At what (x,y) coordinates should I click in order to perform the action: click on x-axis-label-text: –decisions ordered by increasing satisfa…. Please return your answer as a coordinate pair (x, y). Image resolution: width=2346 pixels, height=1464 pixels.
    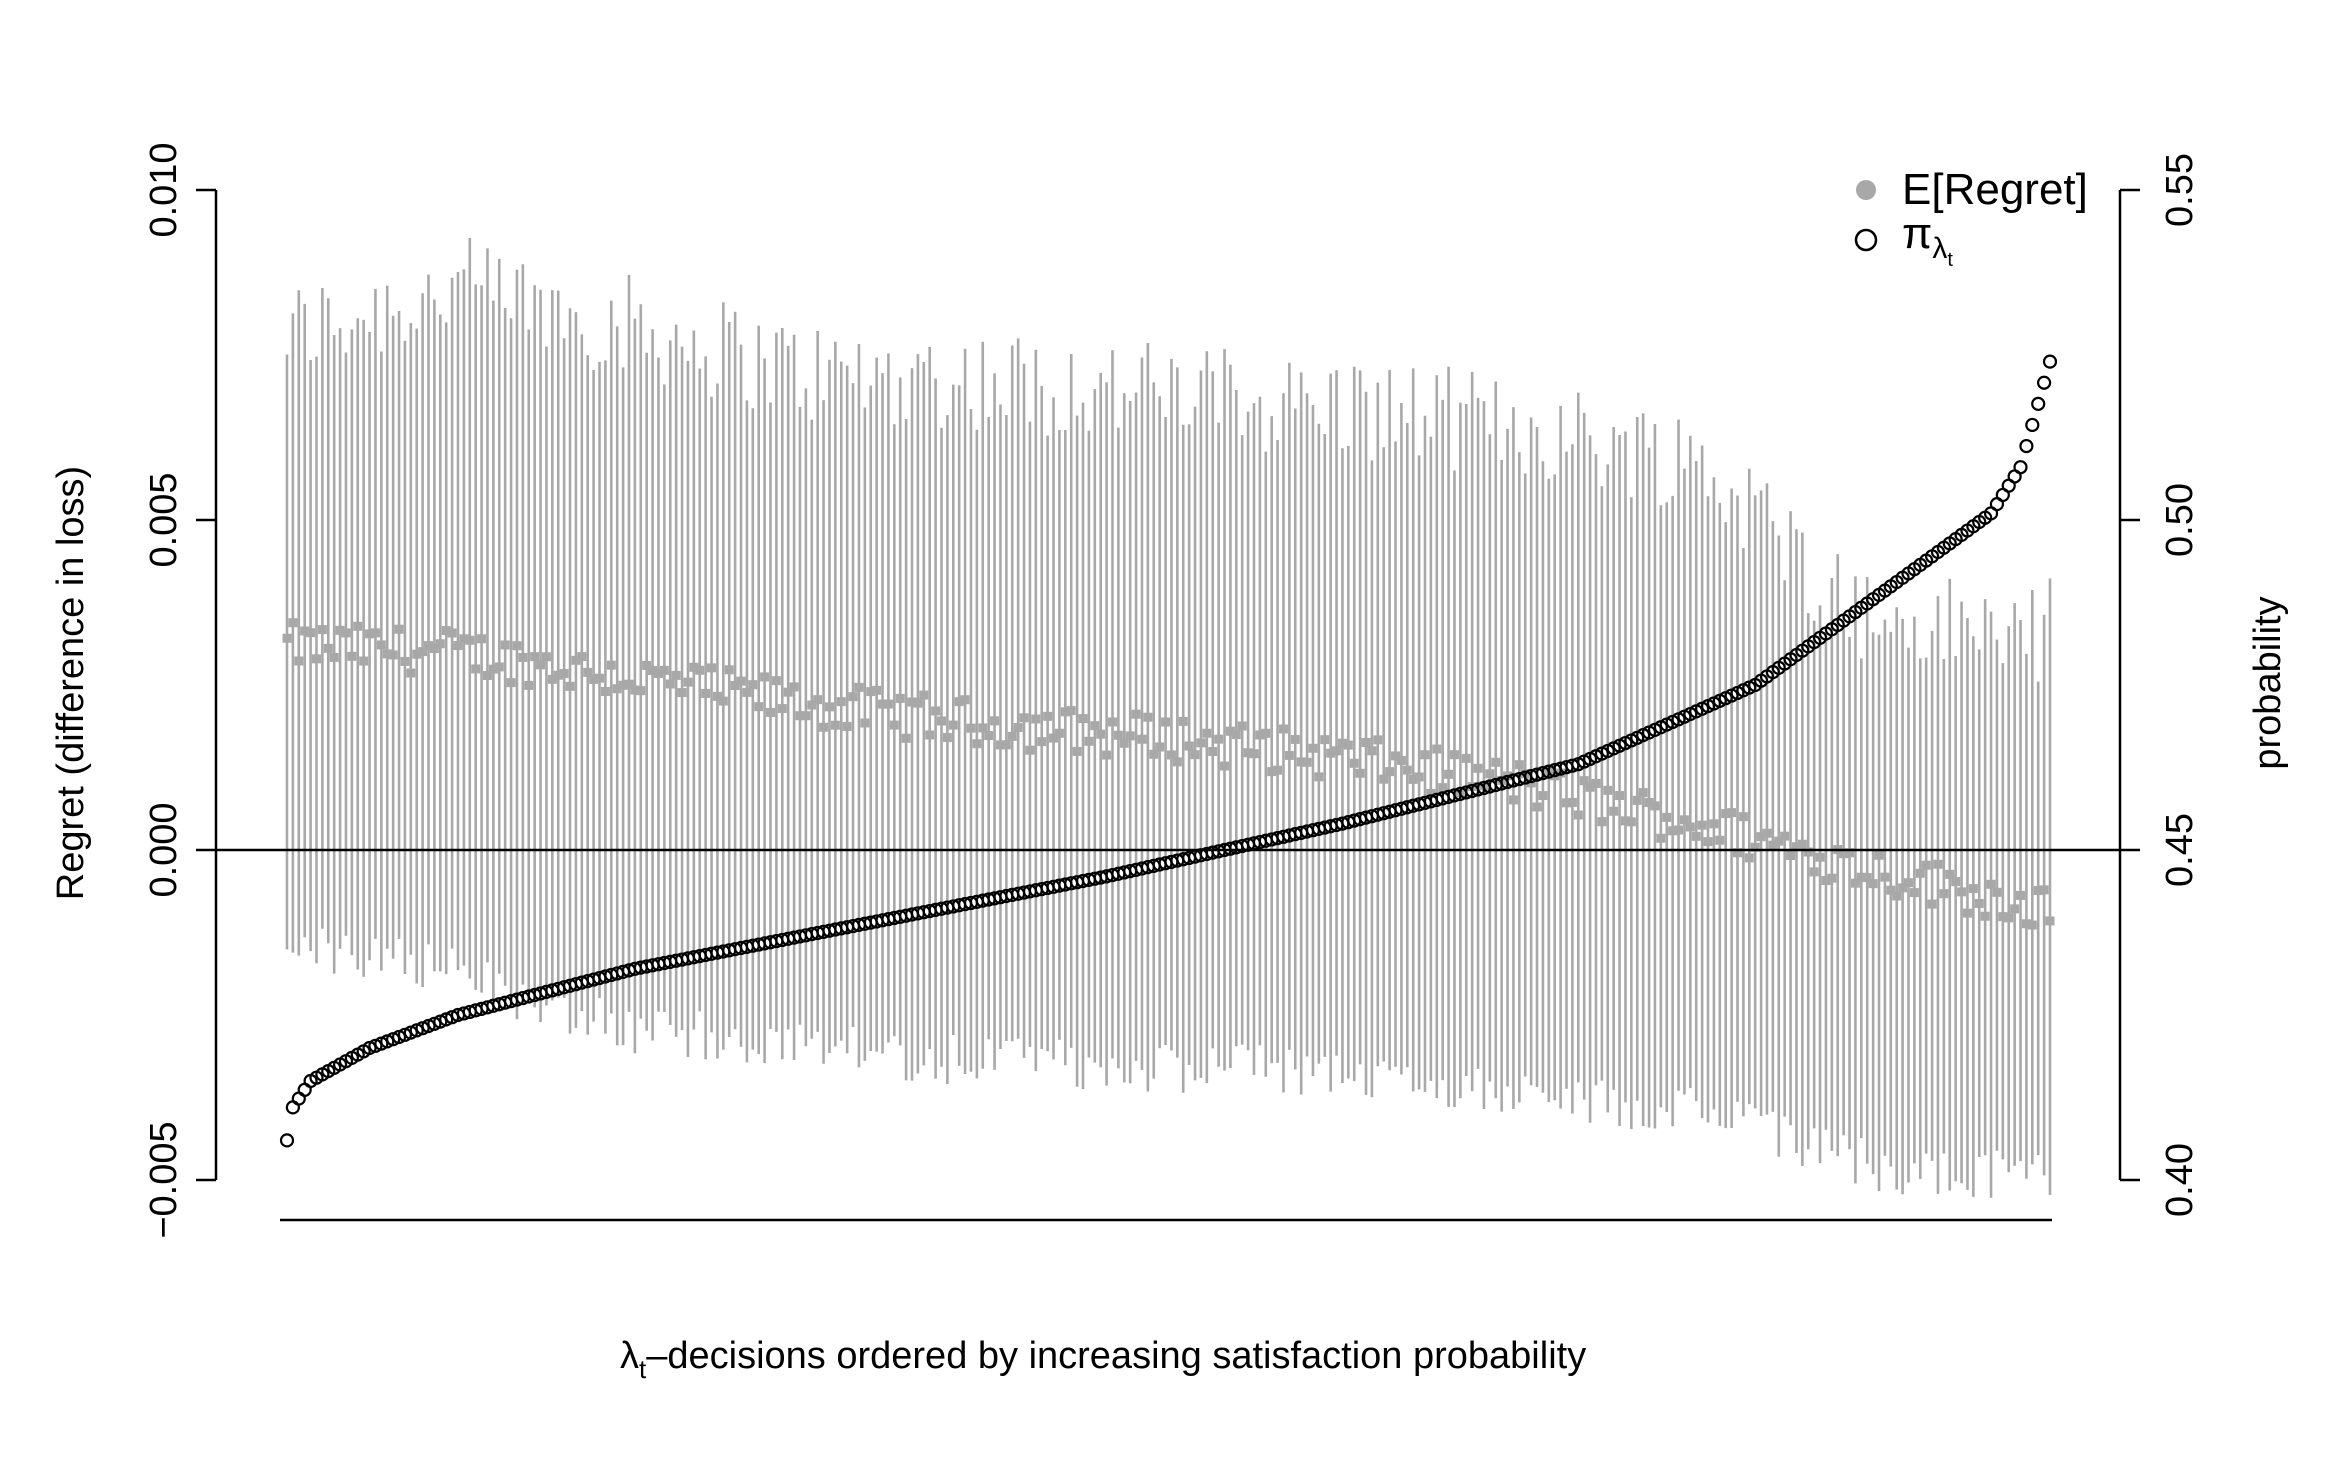
    Looking at the image, I should click on (1116, 1356).